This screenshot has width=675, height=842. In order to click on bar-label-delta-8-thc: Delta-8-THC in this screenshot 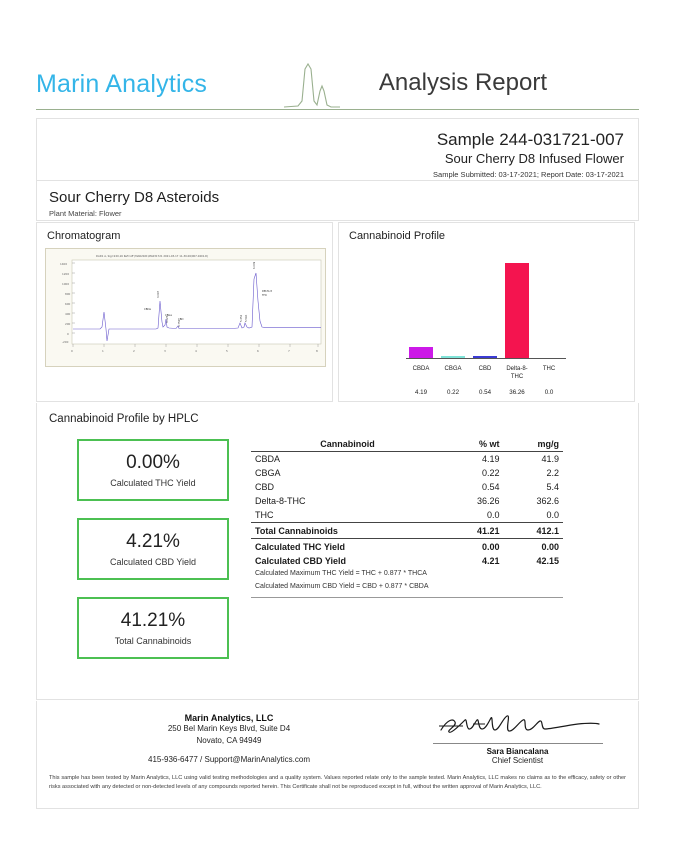, I will do `click(517, 373)`.